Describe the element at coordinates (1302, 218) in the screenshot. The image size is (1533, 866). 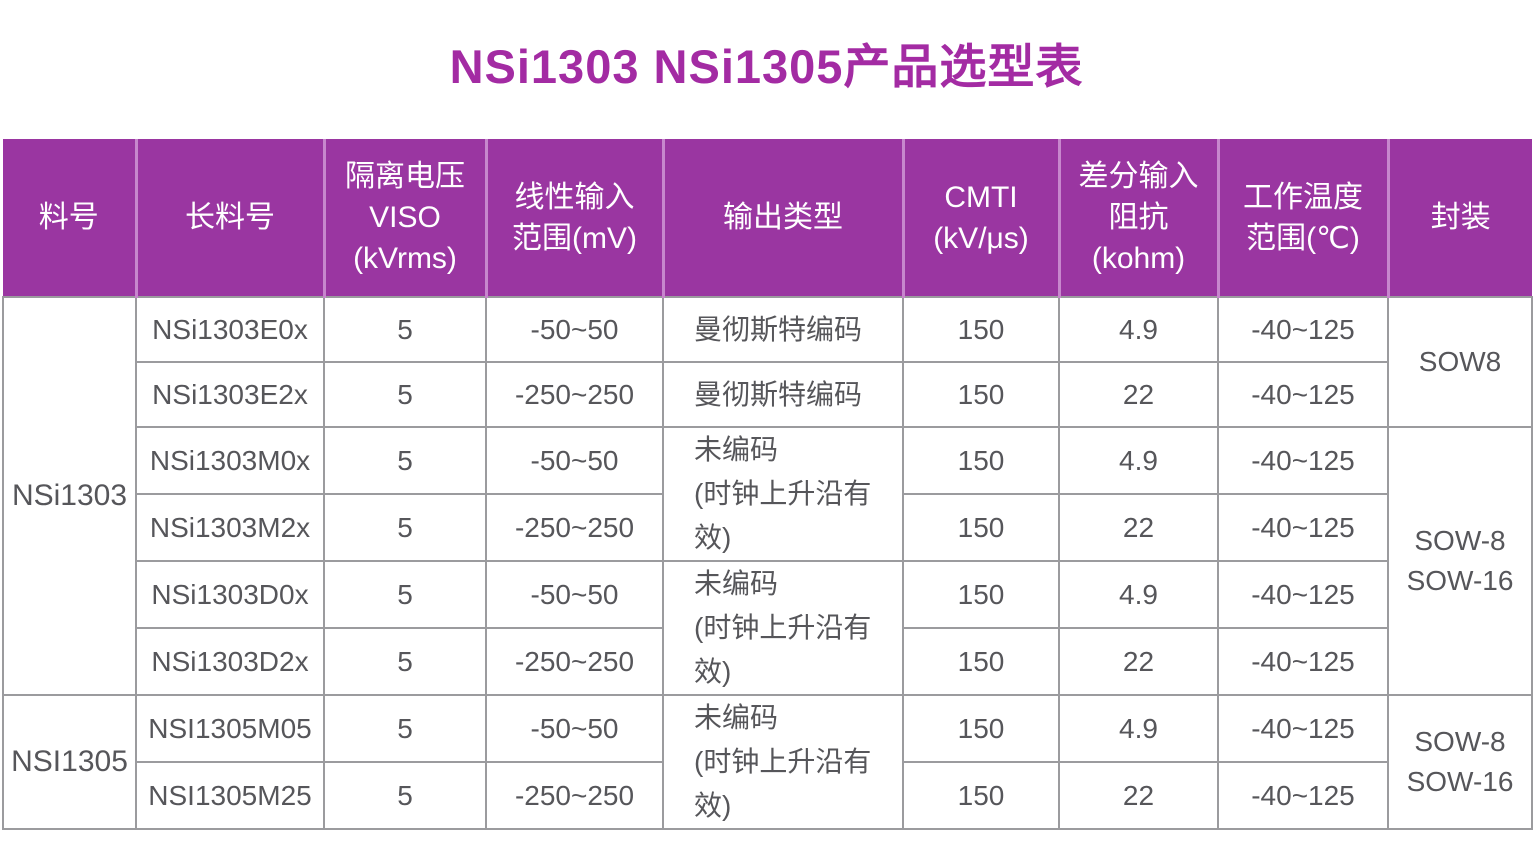
I see `col-header-operating-temp-range: 工作温度 范围(℃)` at that location.